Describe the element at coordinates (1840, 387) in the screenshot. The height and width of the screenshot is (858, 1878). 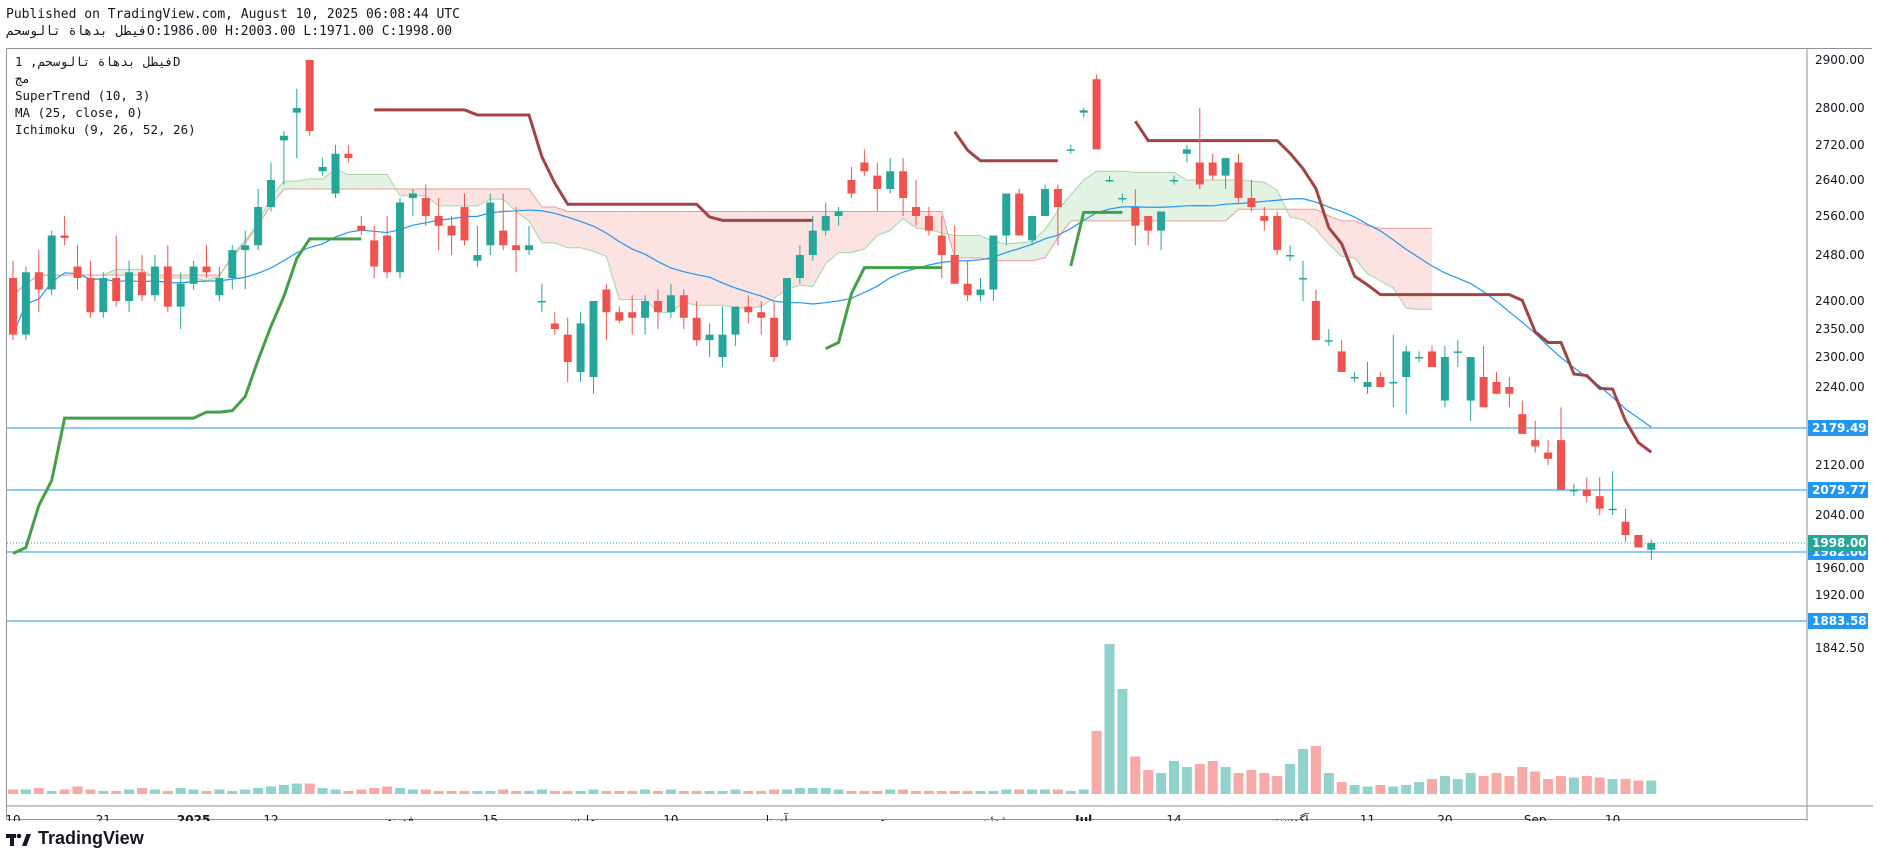
I see `y-tick-label: 2240.00` at that location.